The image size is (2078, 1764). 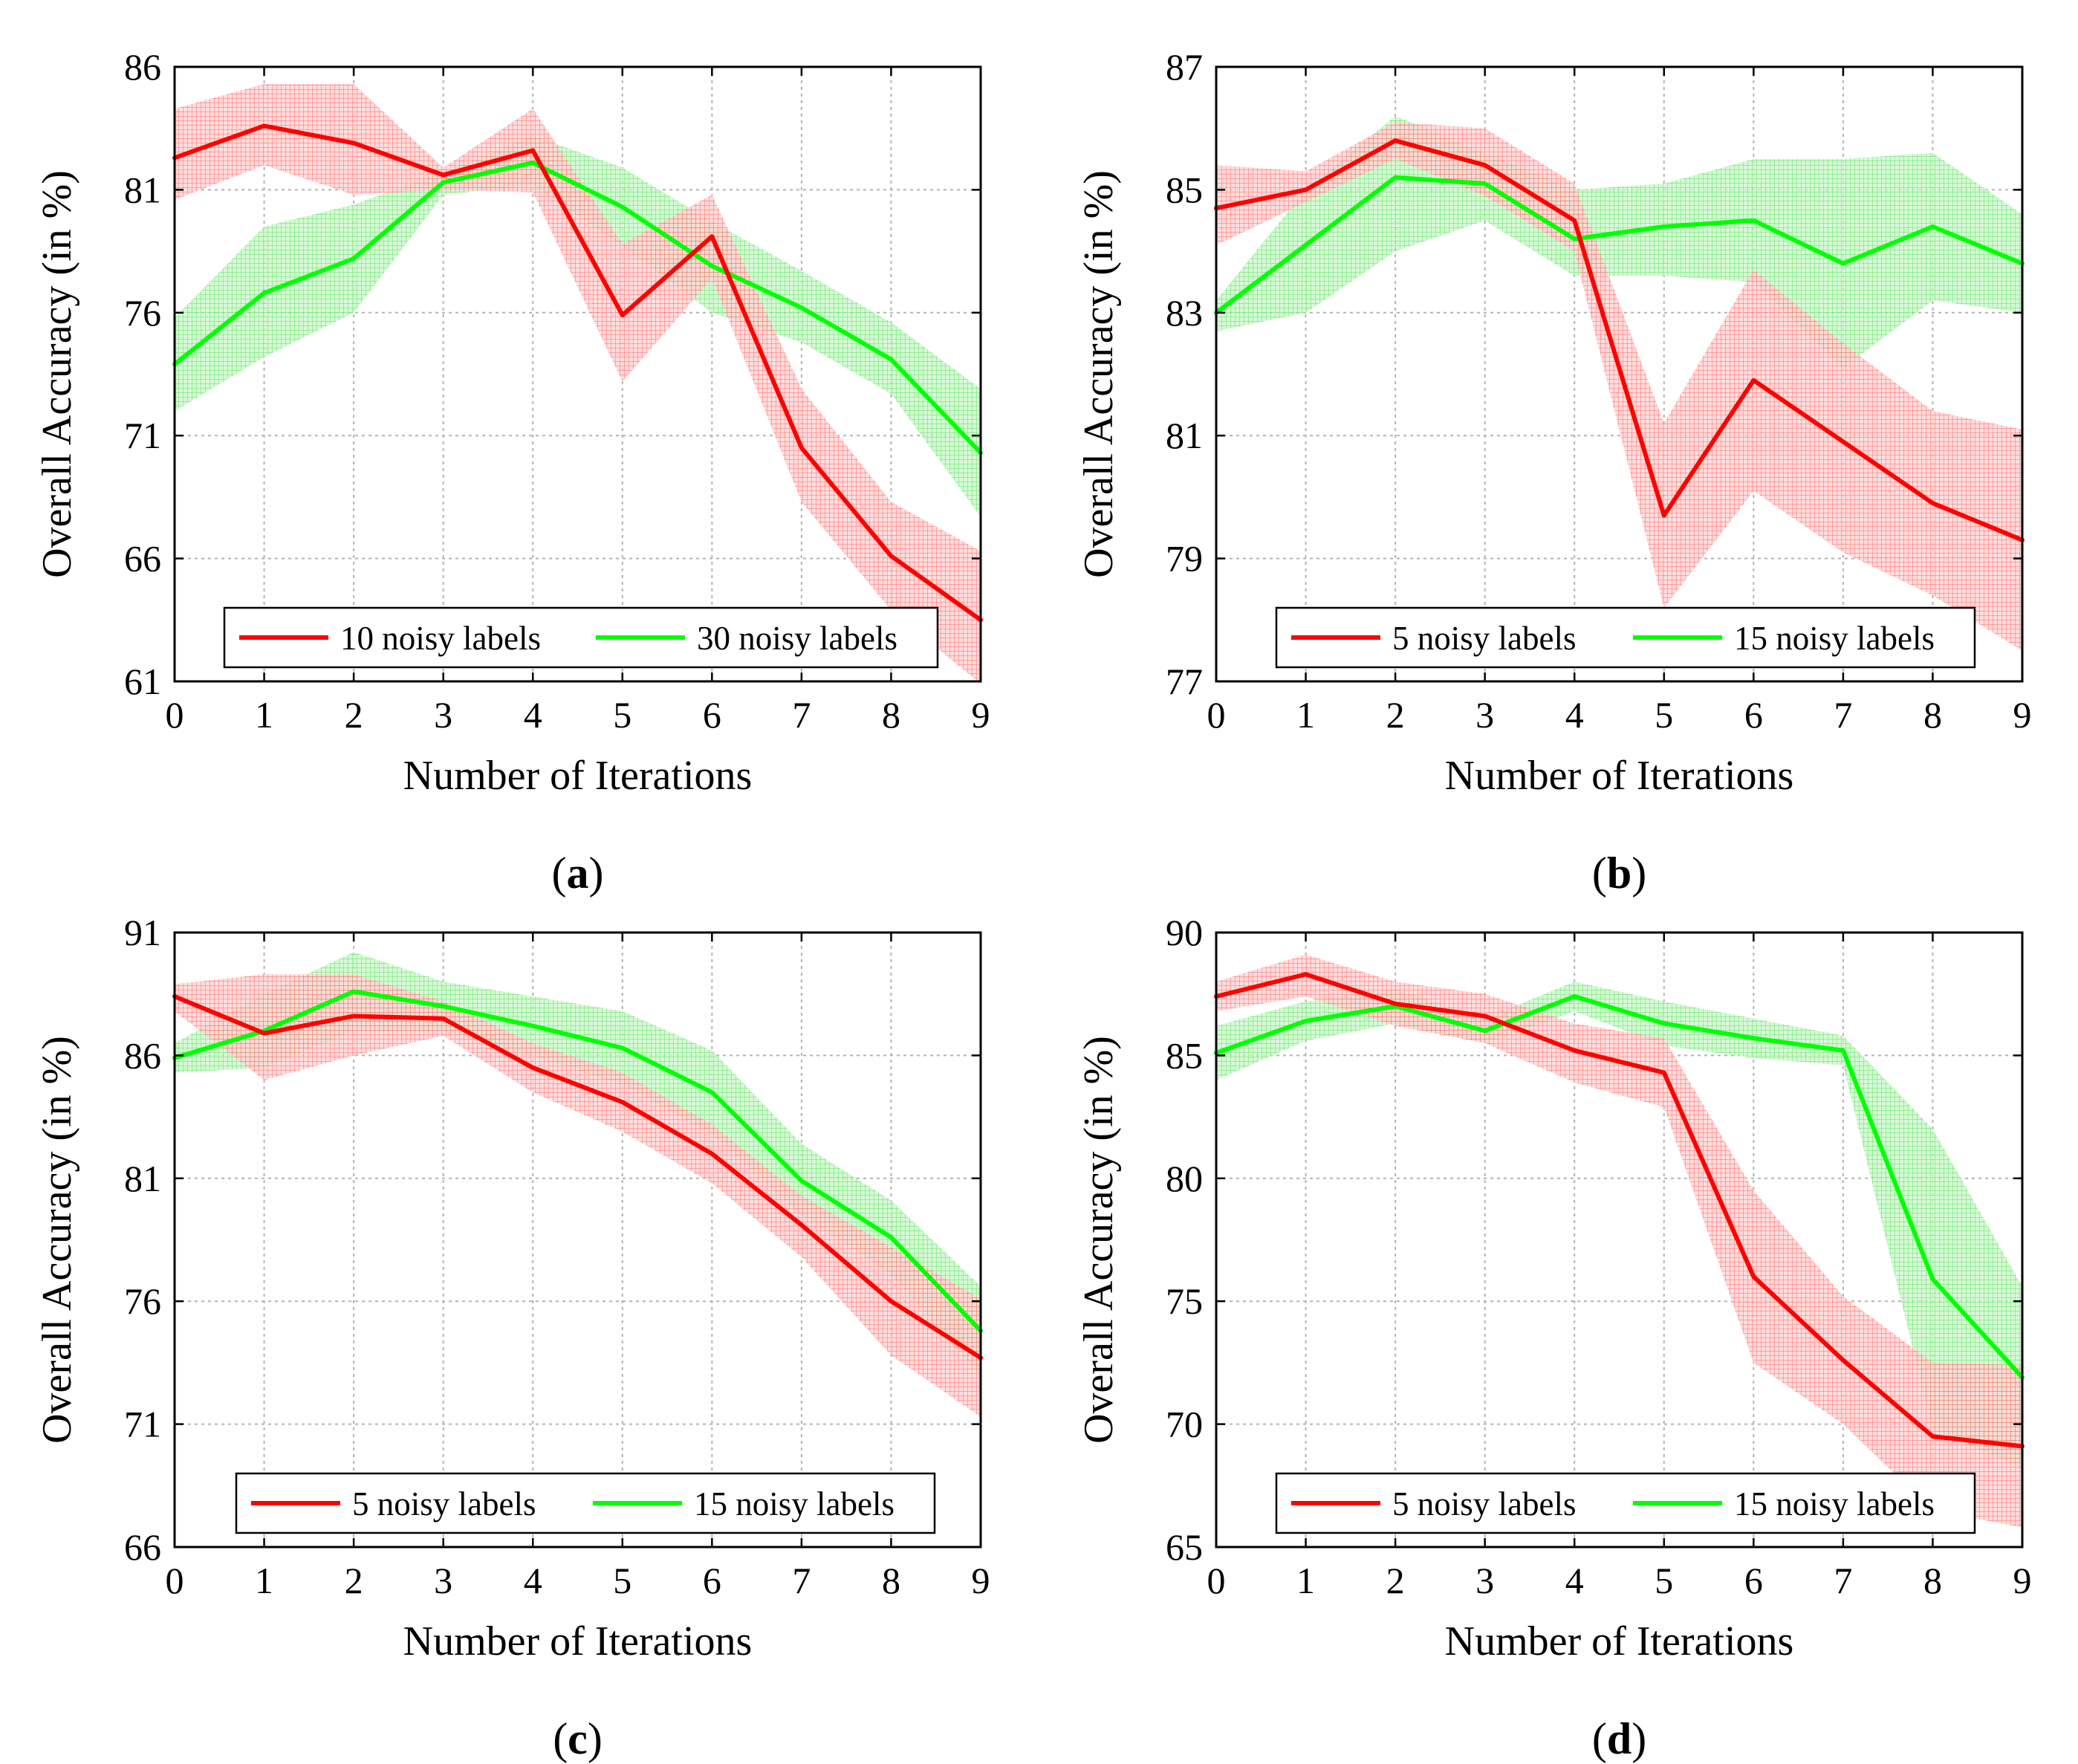 I want to click on panel-label: (b), so click(x=1619, y=873).